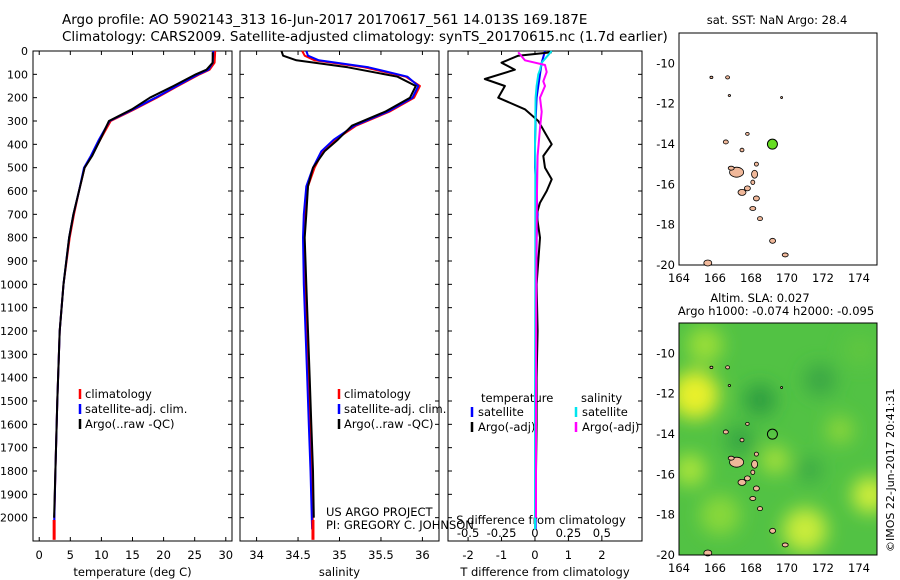  What do you see at coordinates (17, 168) in the screenshot?
I see `depth-tick-label: 500` at bounding box center [17, 168].